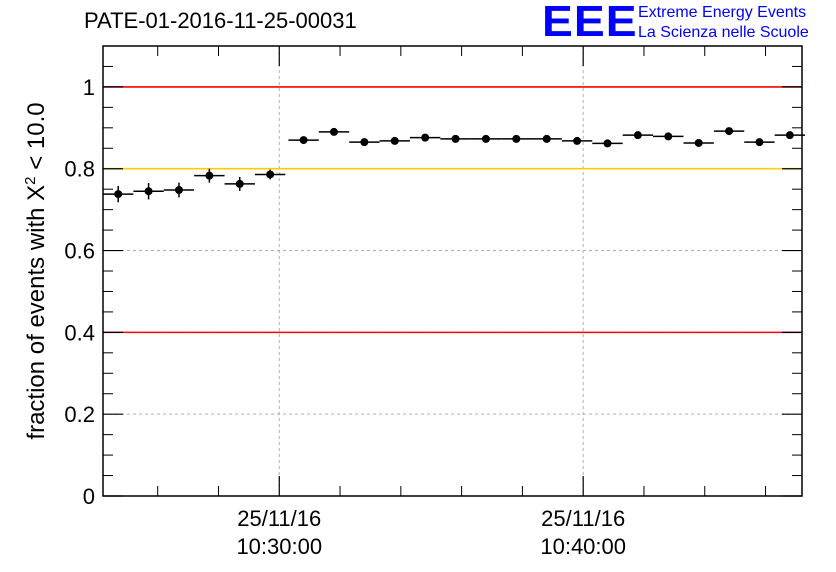 Image resolution: width=836 pixels, height=572 pixels. I want to click on data-points, so click(454, 165).